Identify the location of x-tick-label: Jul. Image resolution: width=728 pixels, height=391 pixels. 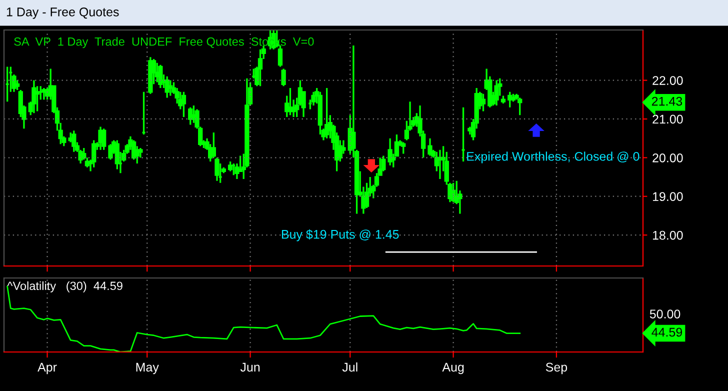
(350, 367).